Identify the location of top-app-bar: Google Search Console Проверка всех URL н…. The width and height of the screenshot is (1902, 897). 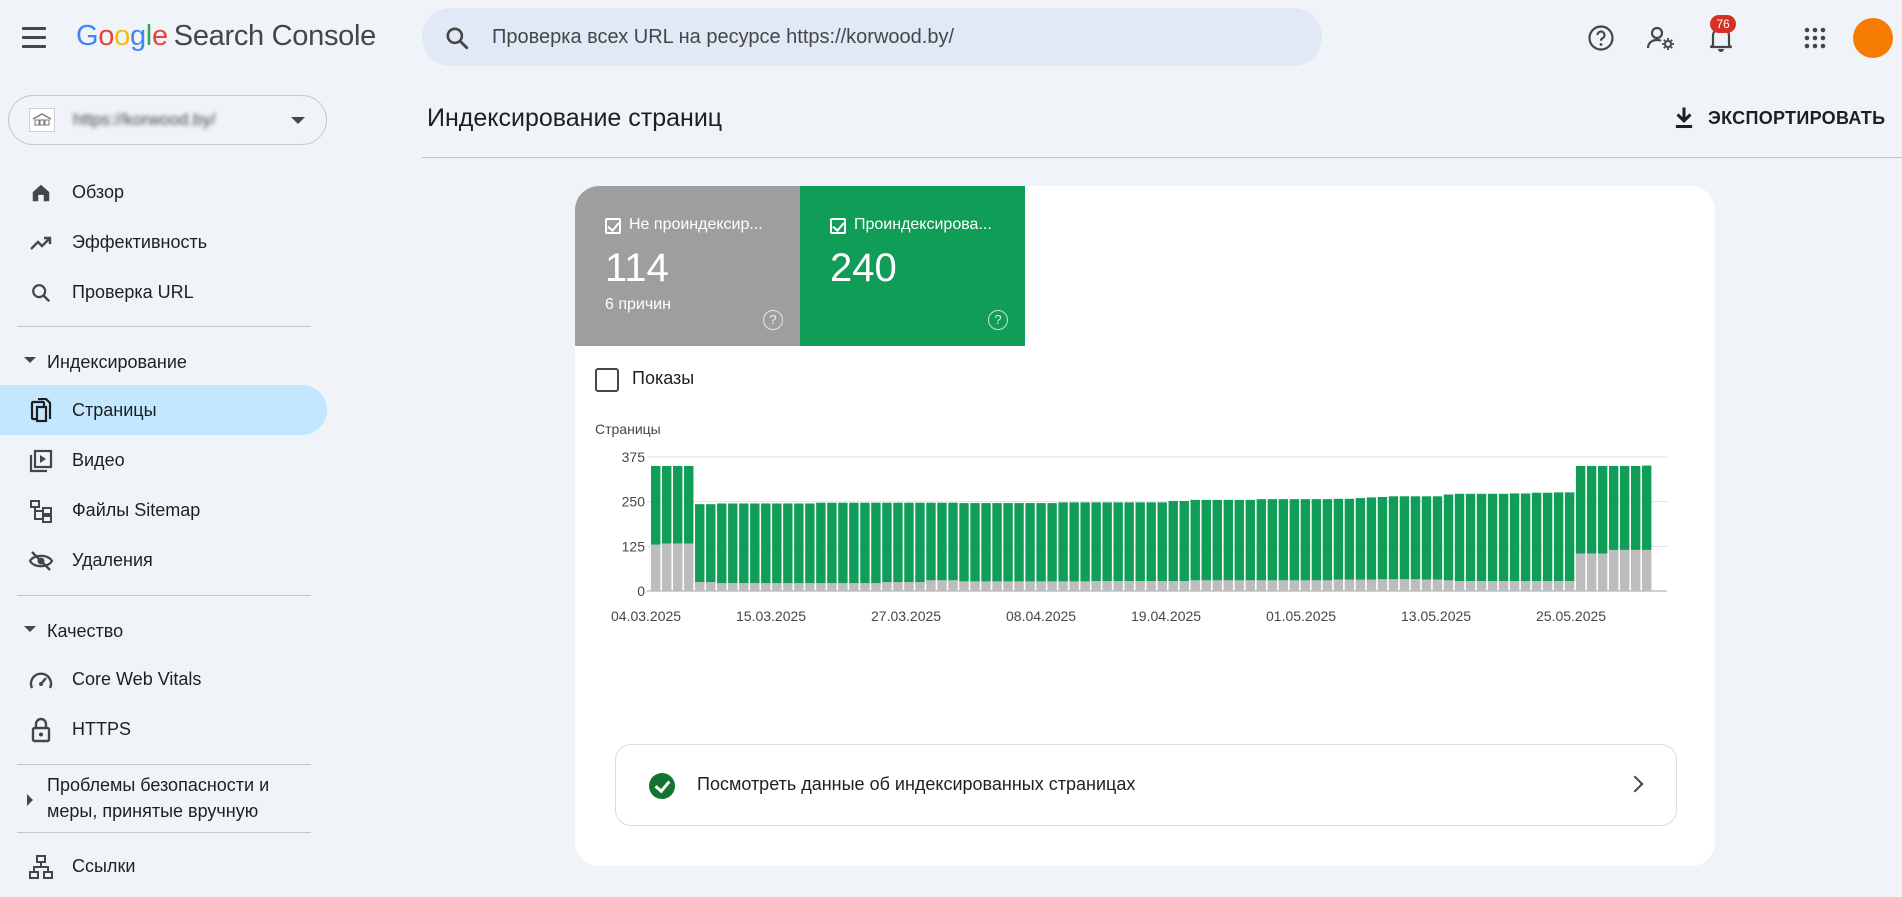
(951, 38).